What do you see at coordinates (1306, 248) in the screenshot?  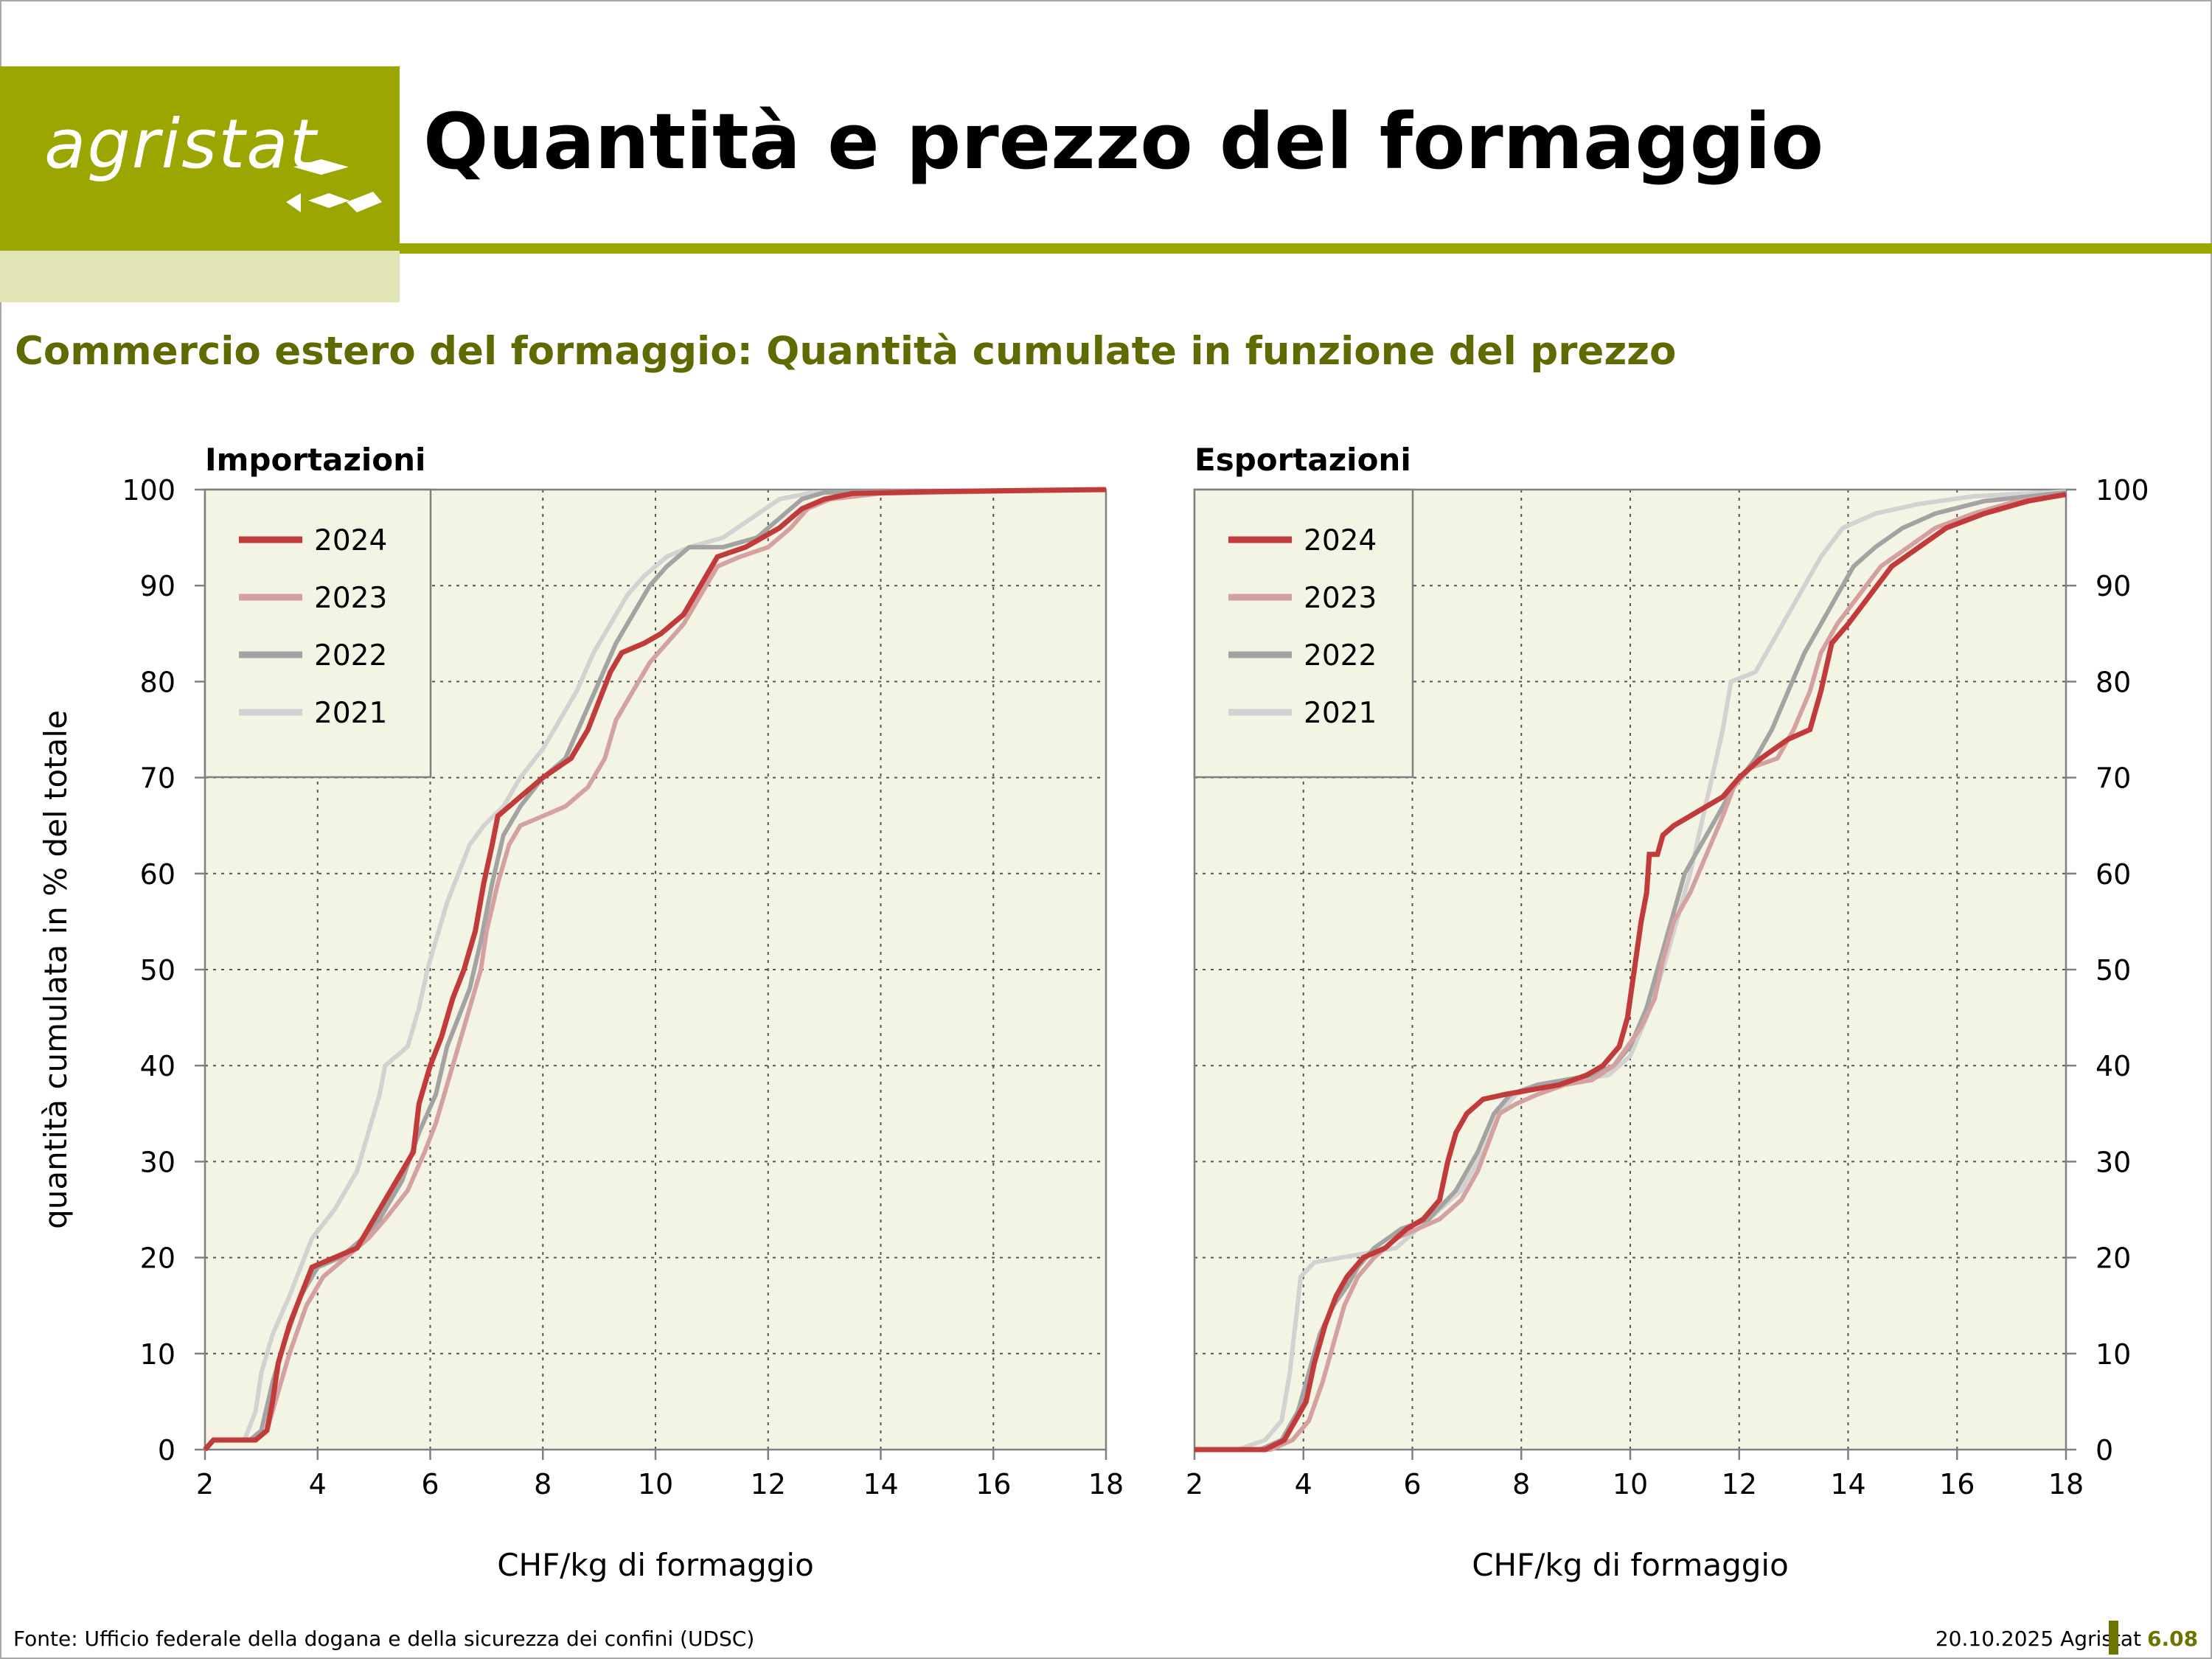 I see `title-rule` at bounding box center [1306, 248].